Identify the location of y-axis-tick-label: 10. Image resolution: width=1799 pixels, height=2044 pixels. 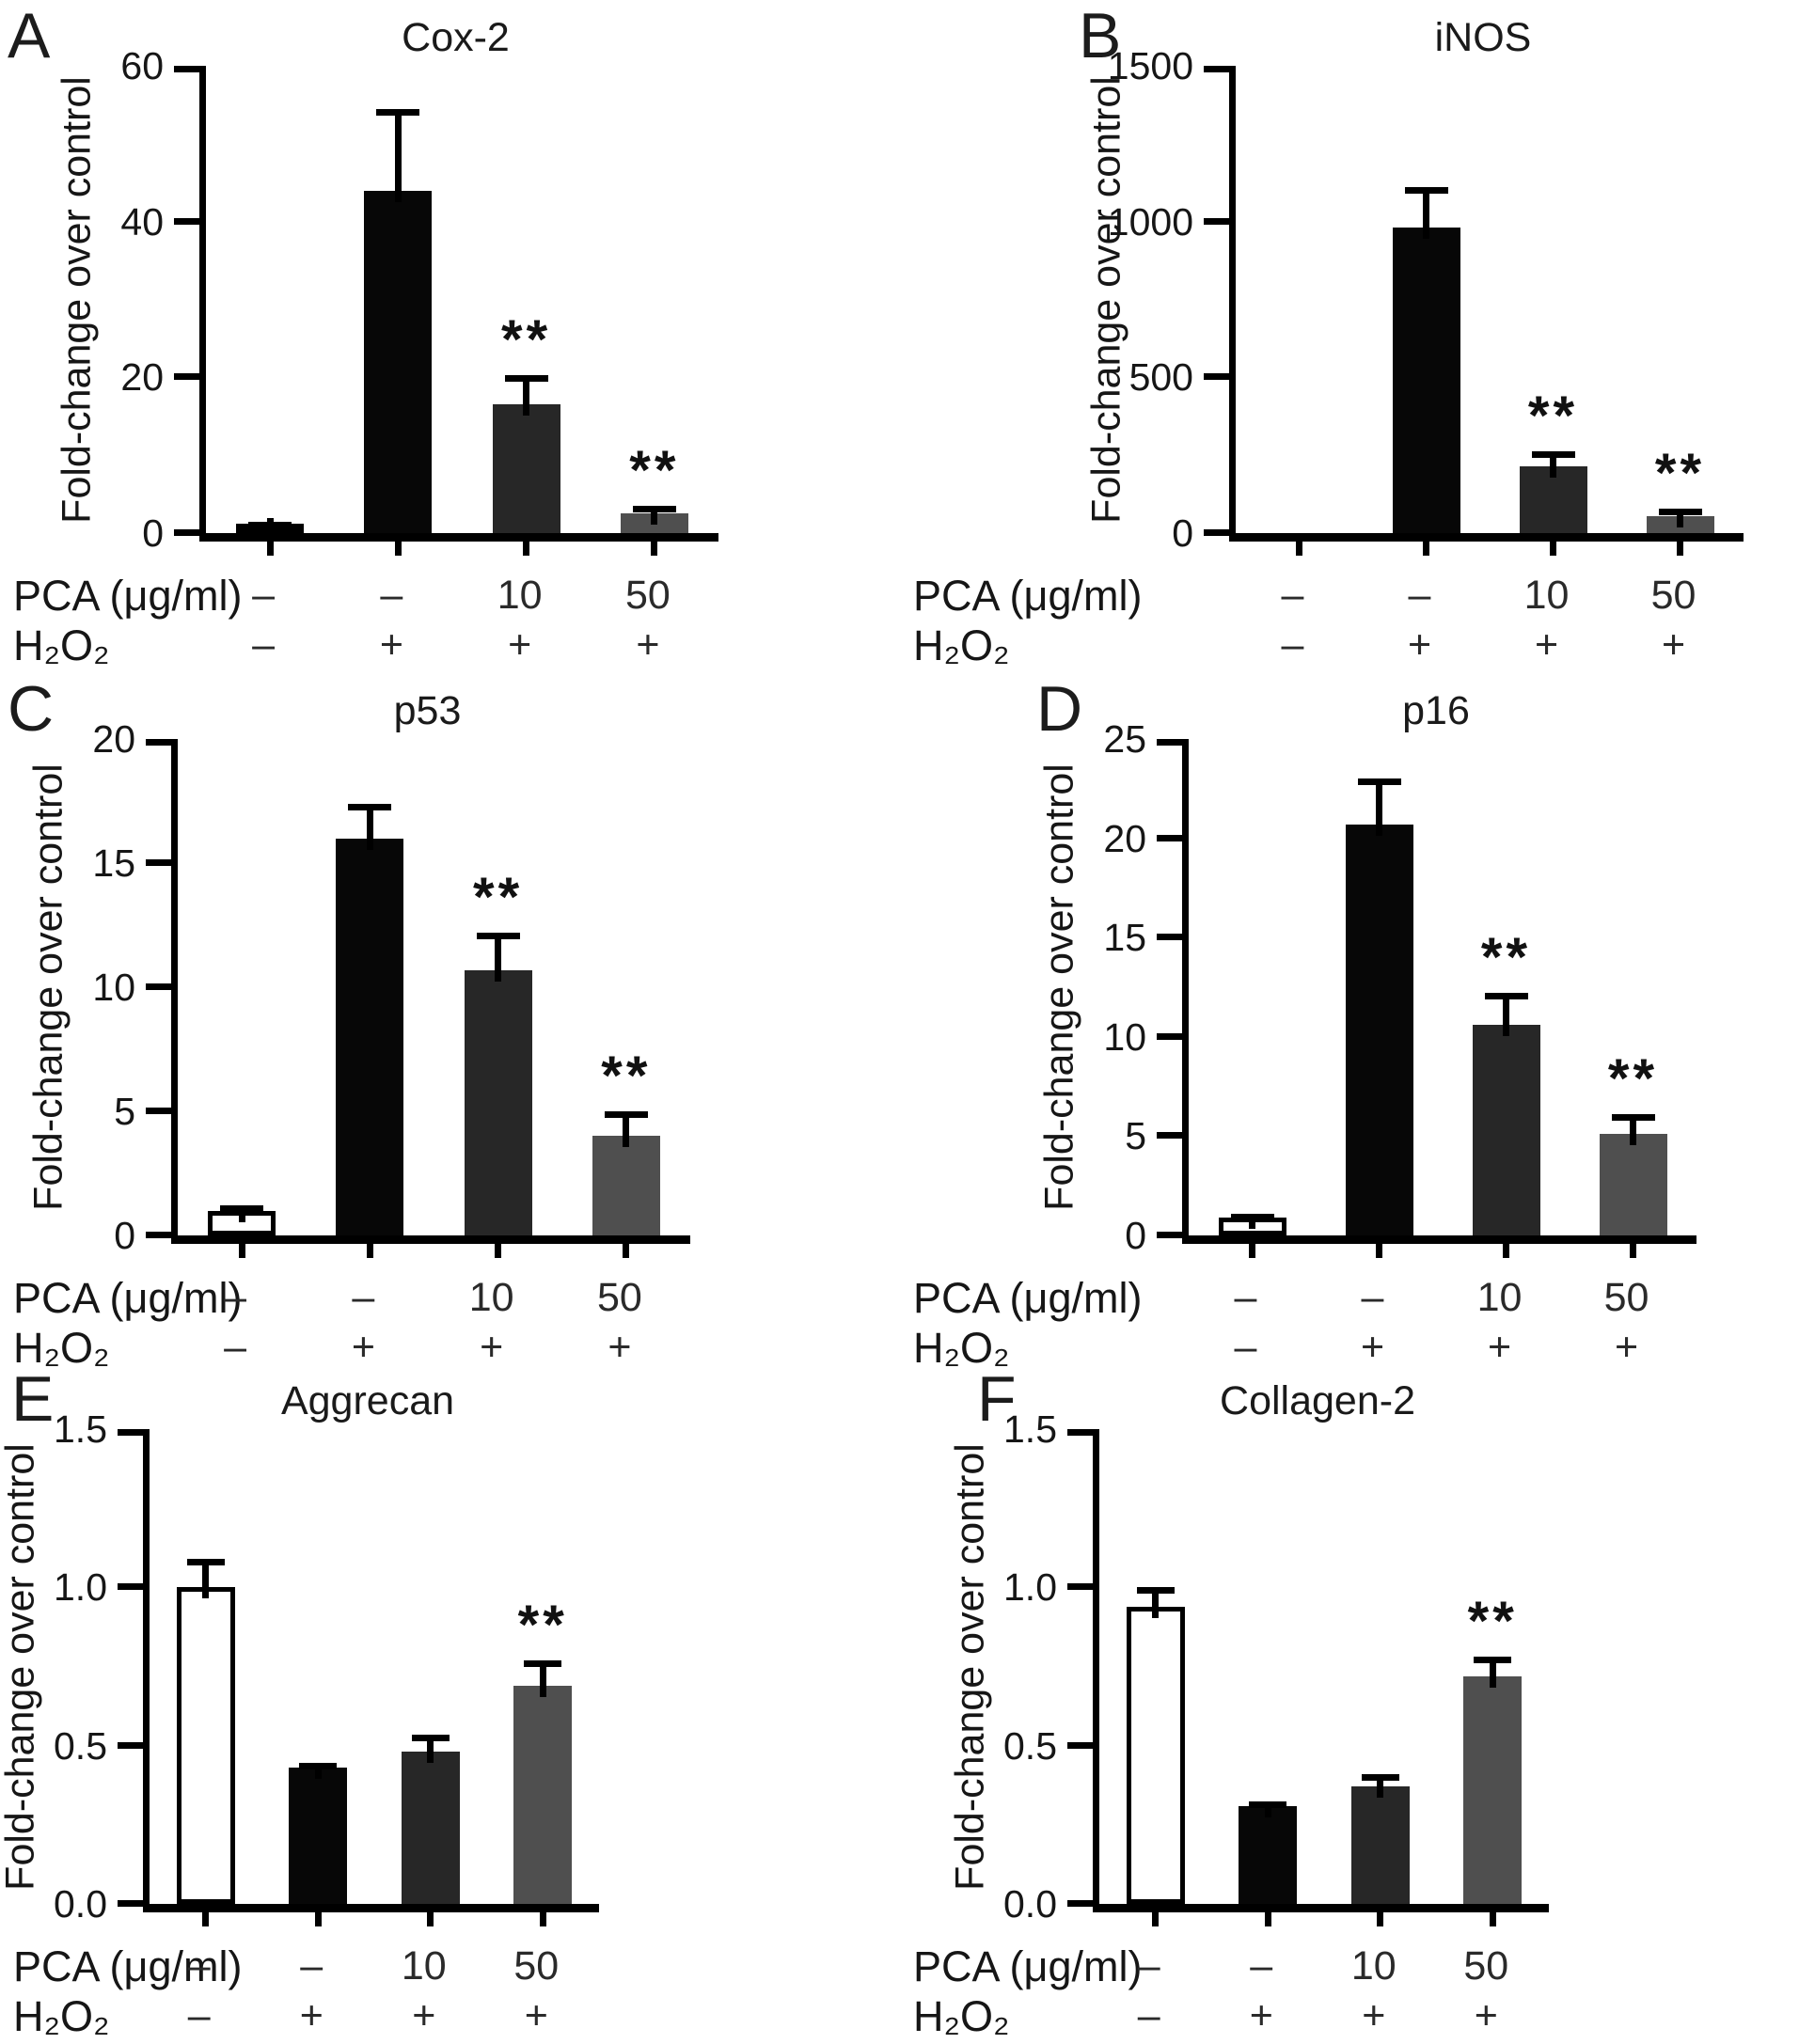
(1124, 1036).